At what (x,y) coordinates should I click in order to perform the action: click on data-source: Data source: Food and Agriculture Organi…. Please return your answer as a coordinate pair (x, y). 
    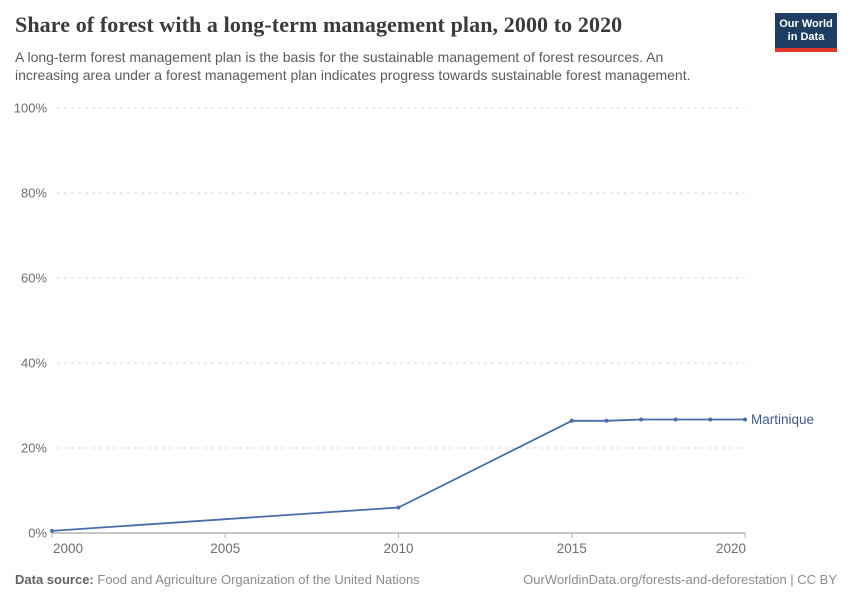
    Looking at the image, I should click on (217, 579).